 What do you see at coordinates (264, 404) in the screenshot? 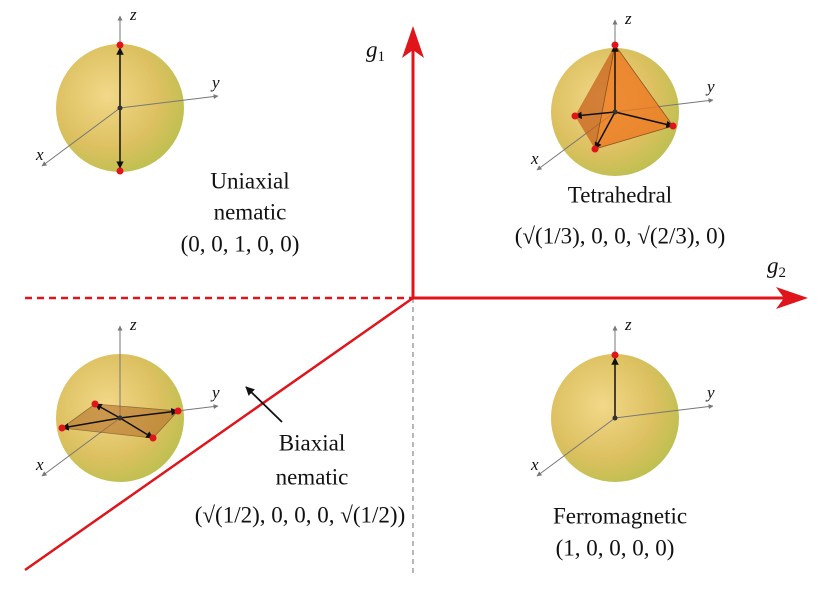
I see `pointer-arrow` at bounding box center [264, 404].